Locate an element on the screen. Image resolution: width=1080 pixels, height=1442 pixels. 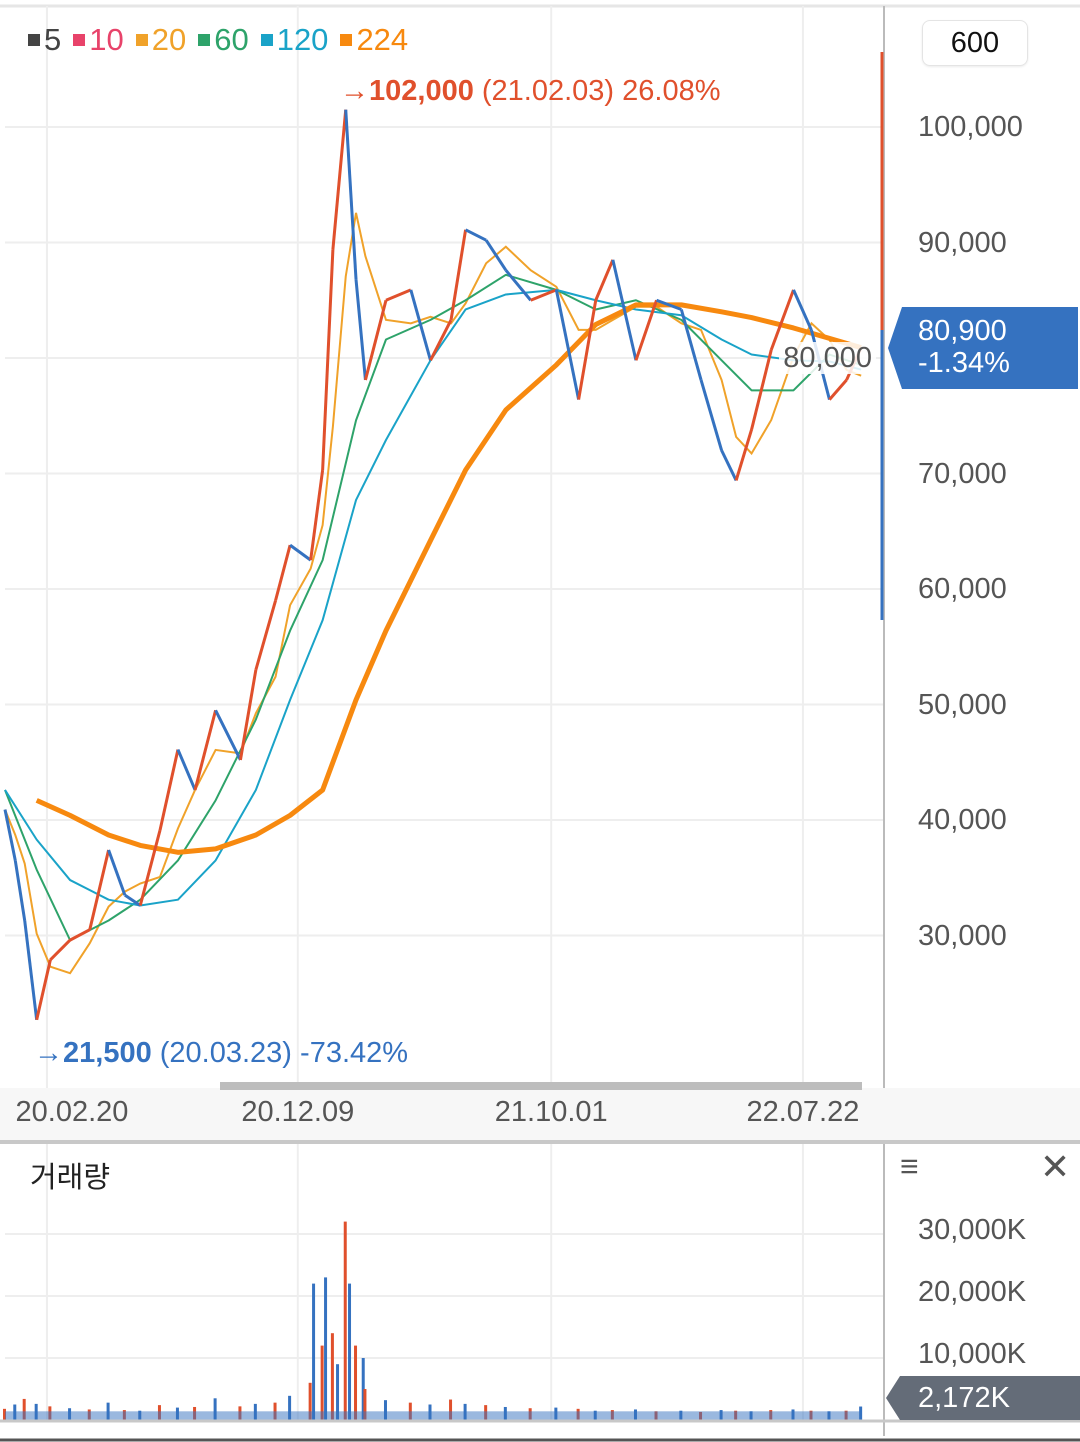
legend-label: 10 is located at coordinates (106, 39).